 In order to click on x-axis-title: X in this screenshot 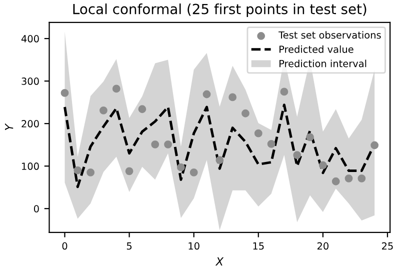, I will do `click(219, 261)`.